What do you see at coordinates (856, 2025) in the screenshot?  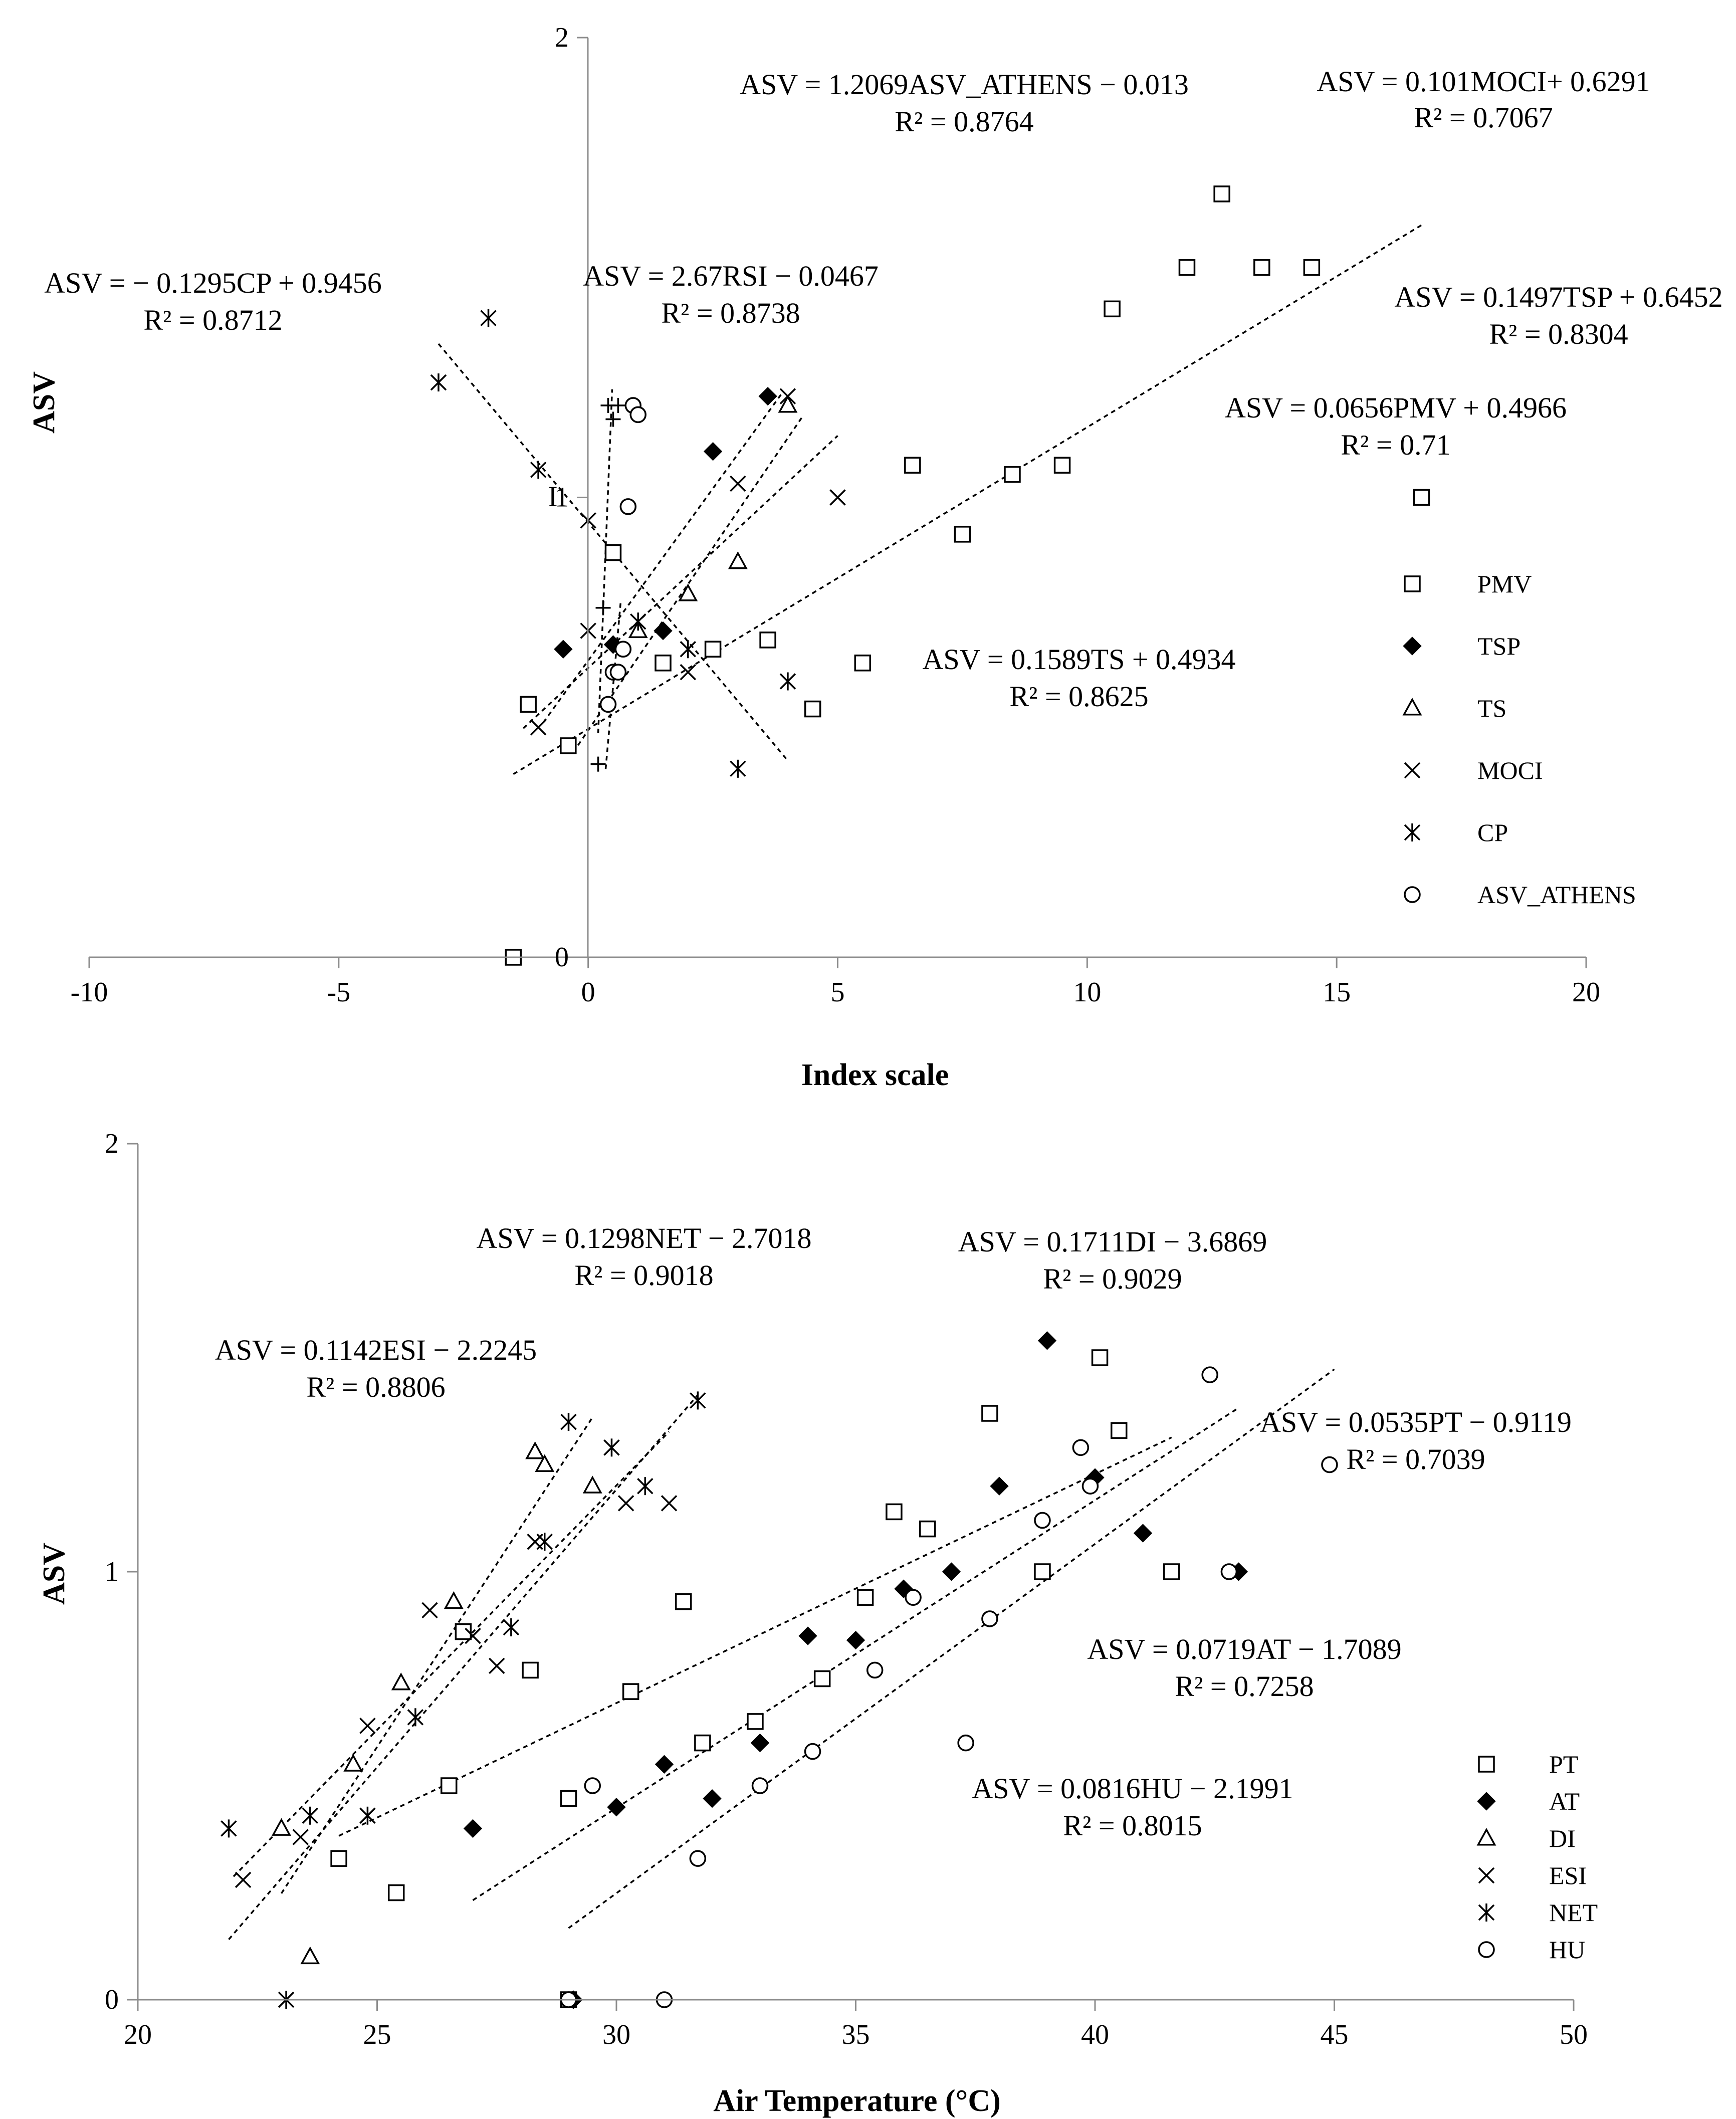 I see `x-ticks: 20 25 30 35 40 45 50` at bounding box center [856, 2025].